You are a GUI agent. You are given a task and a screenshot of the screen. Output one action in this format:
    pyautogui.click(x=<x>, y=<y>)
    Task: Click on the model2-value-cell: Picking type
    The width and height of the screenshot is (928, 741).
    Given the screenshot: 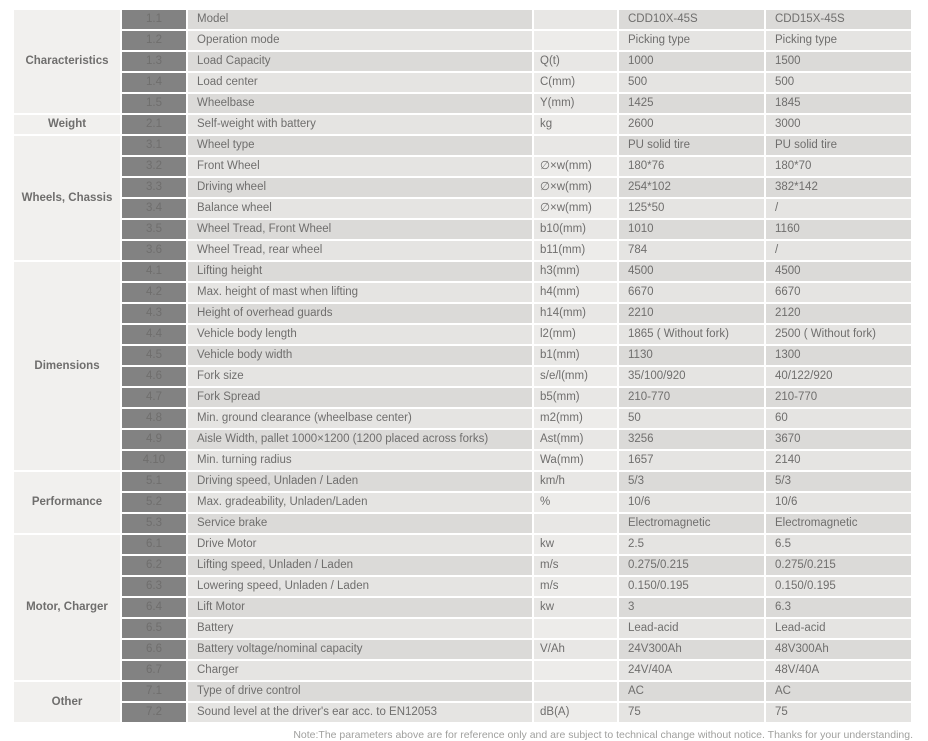 What is the action you would take?
    pyautogui.click(x=838, y=40)
    